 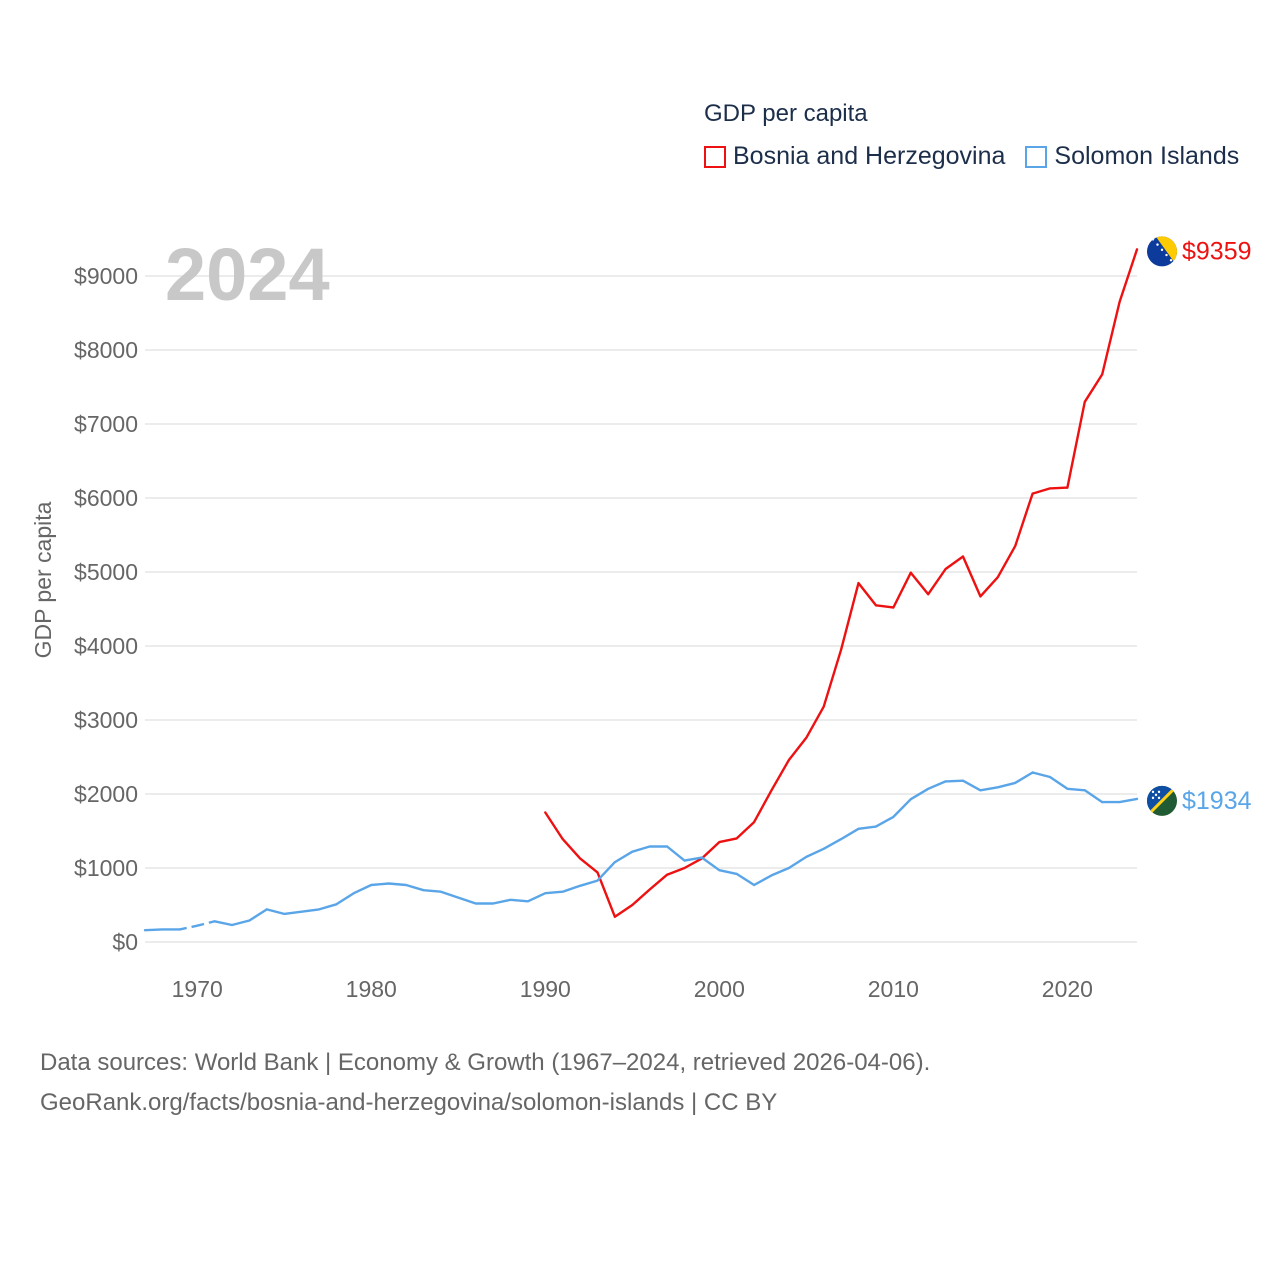 What do you see at coordinates (719, 842) in the screenshot?
I see `data-point-bosnia-and-herzegovina-2000` at bounding box center [719, 842].